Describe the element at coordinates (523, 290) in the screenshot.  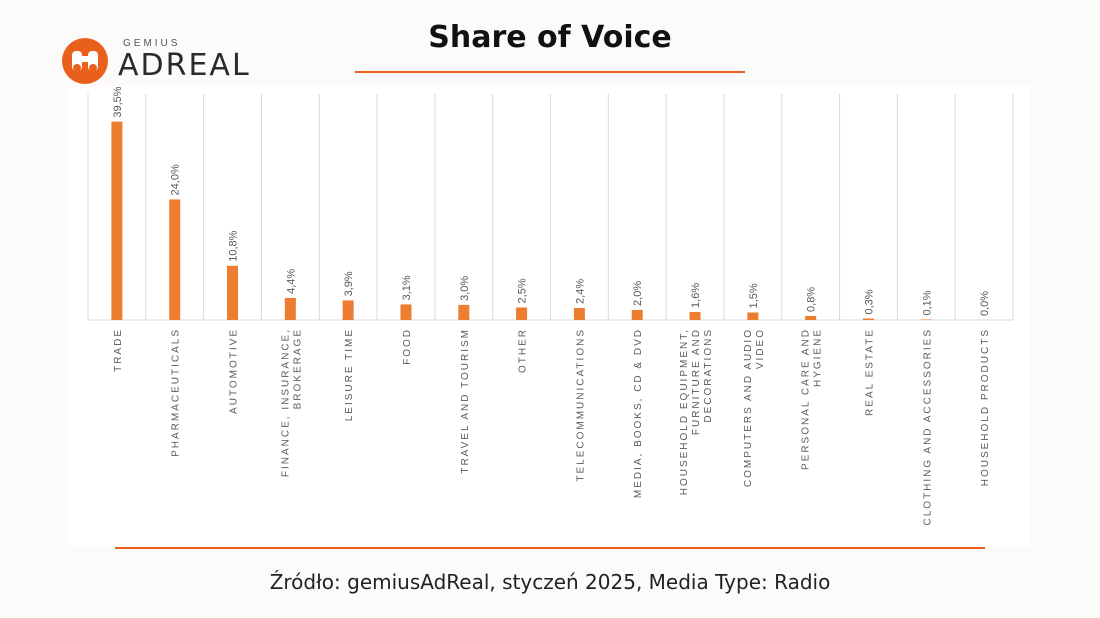
I see `value-label-7: 2,5%` at that location.